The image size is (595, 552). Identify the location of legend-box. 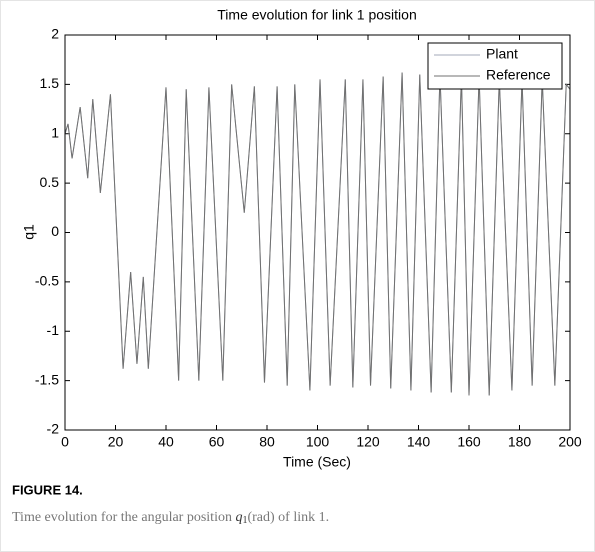
(495, 66).